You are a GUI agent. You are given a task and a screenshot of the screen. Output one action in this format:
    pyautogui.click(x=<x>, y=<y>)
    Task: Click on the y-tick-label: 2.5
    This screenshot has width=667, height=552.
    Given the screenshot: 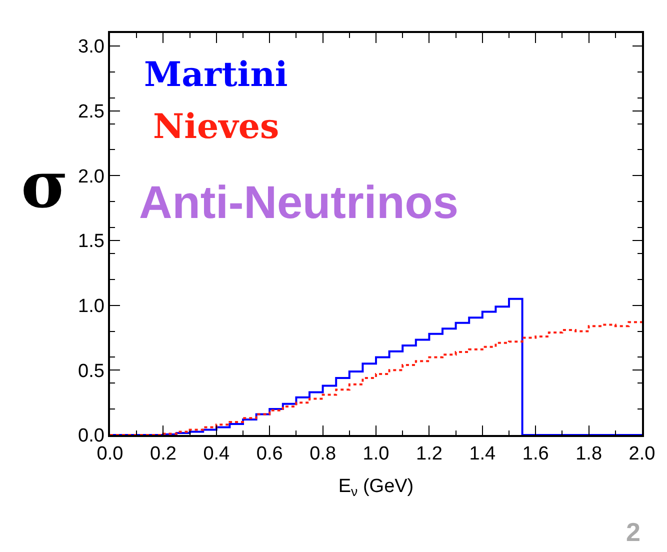 What is the action you would take?
    pyautogui.click(x=91, y=111)
    